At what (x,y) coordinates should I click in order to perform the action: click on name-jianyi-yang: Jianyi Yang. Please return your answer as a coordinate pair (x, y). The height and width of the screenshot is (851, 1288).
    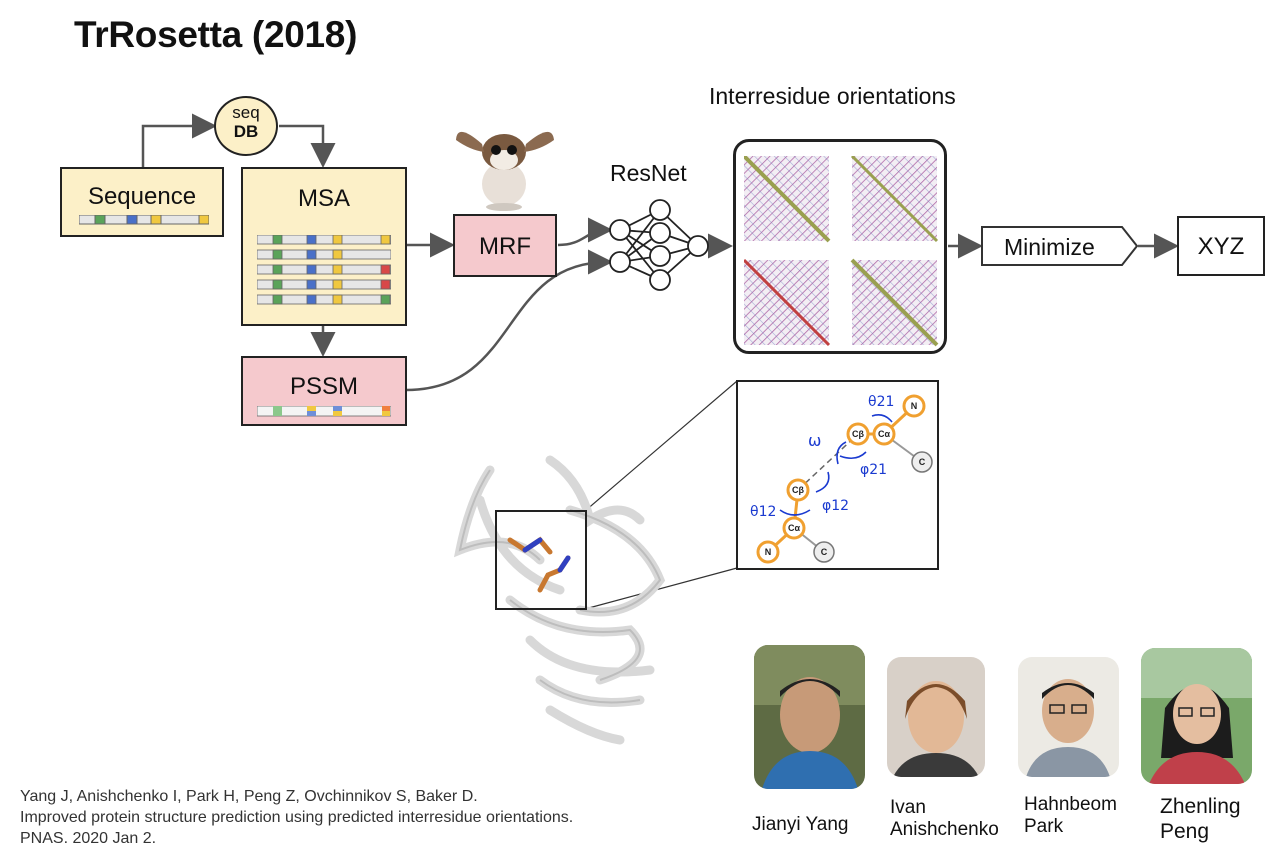
    Looking at the image, I should click on (800, 824).